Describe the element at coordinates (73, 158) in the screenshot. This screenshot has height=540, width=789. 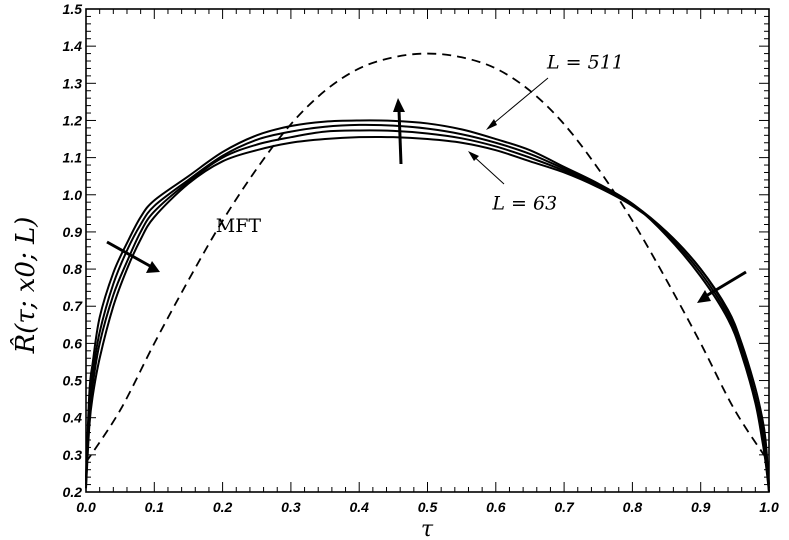
I see `y-tick-label: 1.1` at that location.